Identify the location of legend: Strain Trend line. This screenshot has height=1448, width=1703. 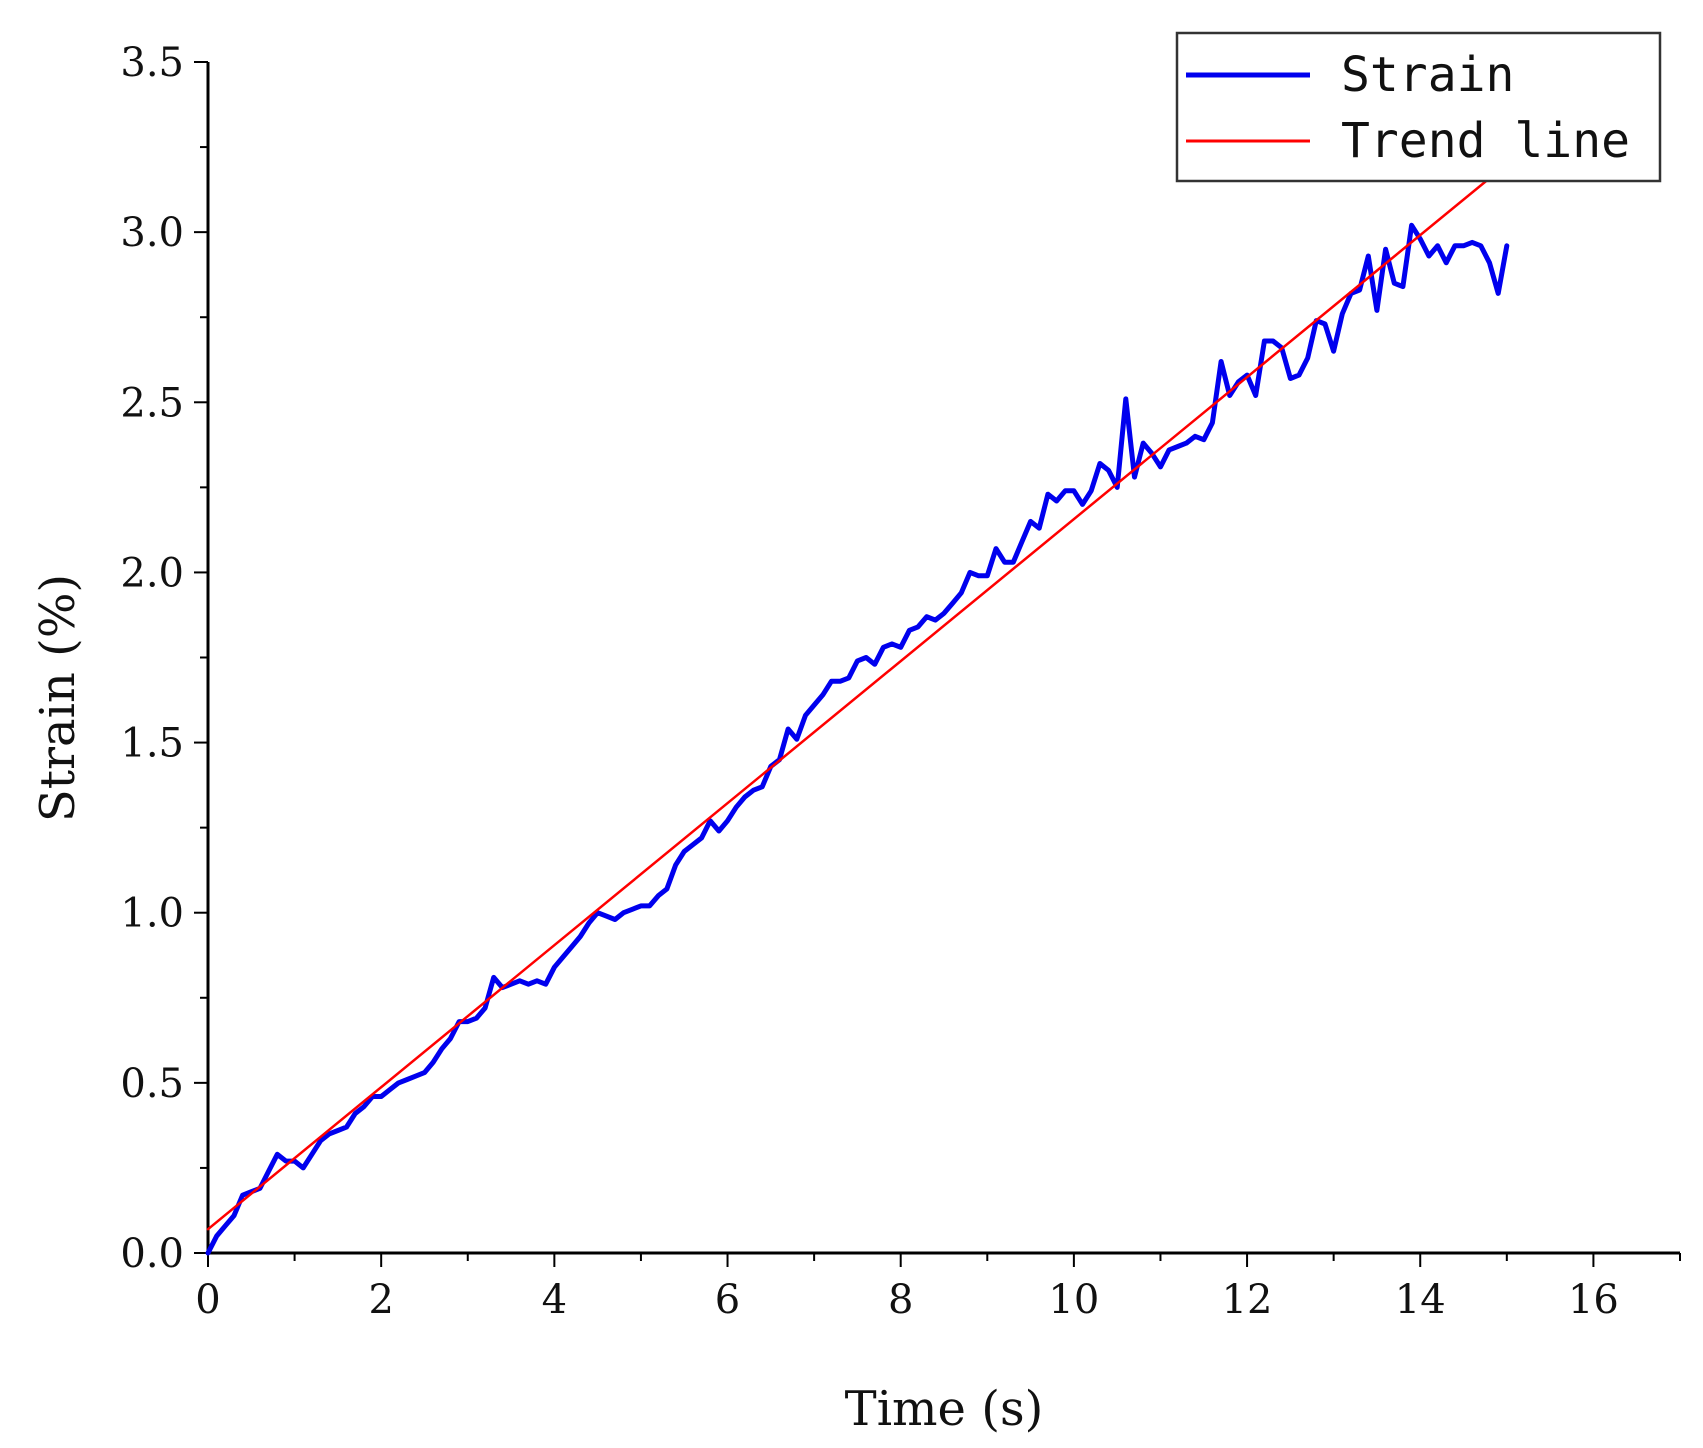
(1418, 107).